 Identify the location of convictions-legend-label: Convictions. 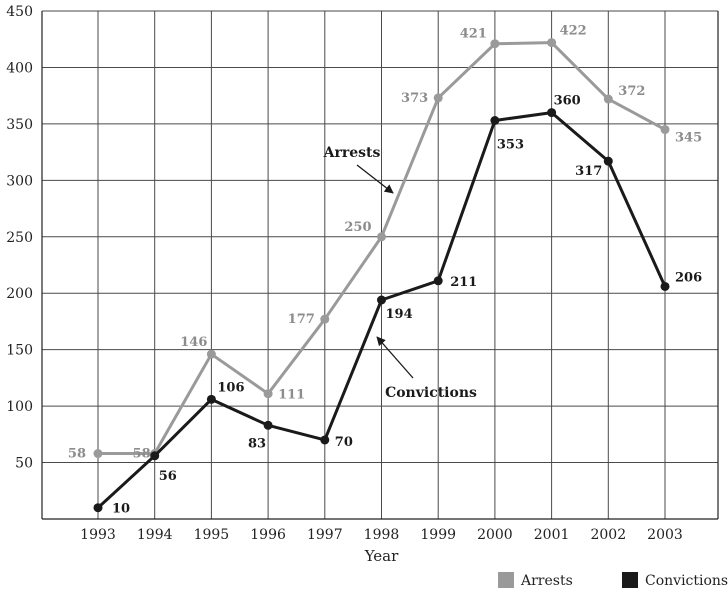
(686, 581).